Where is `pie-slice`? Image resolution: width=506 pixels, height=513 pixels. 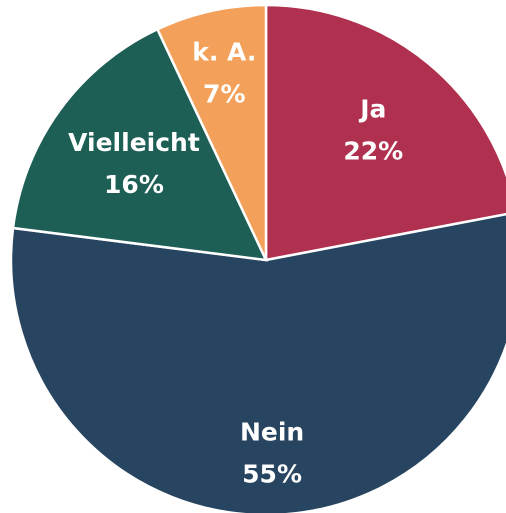
pie-slice is located at coordinates (211, 132).